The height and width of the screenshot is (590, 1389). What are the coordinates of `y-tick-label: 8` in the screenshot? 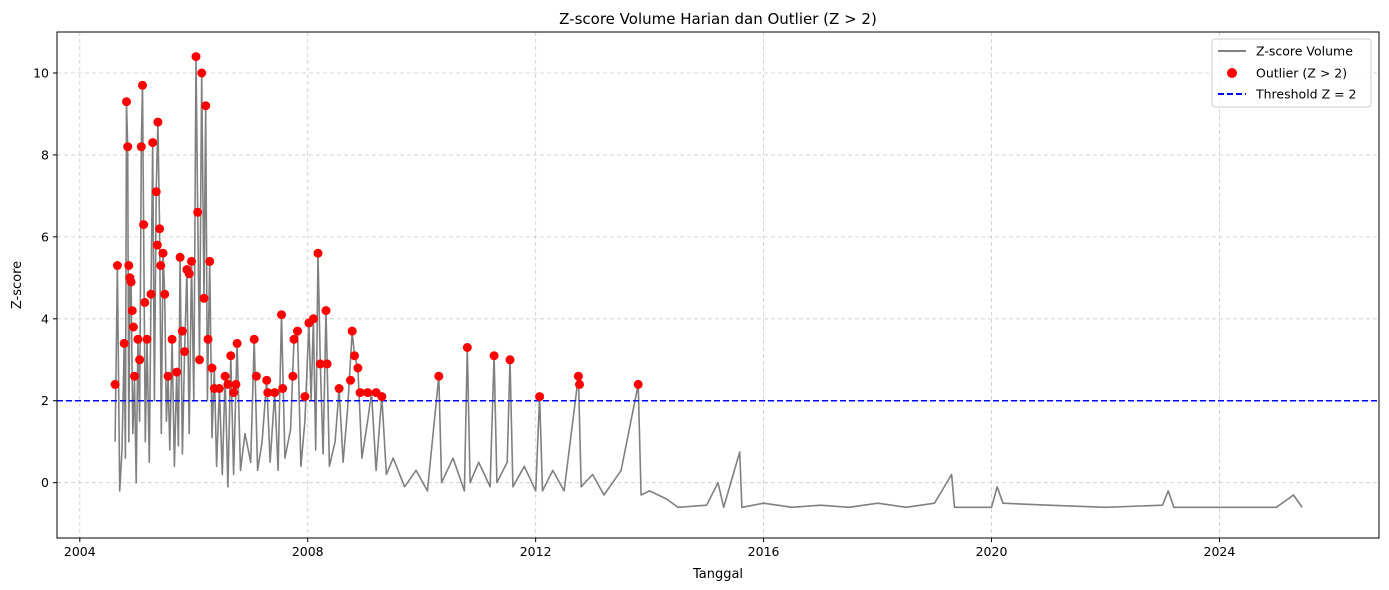 It's located at (45, 154).